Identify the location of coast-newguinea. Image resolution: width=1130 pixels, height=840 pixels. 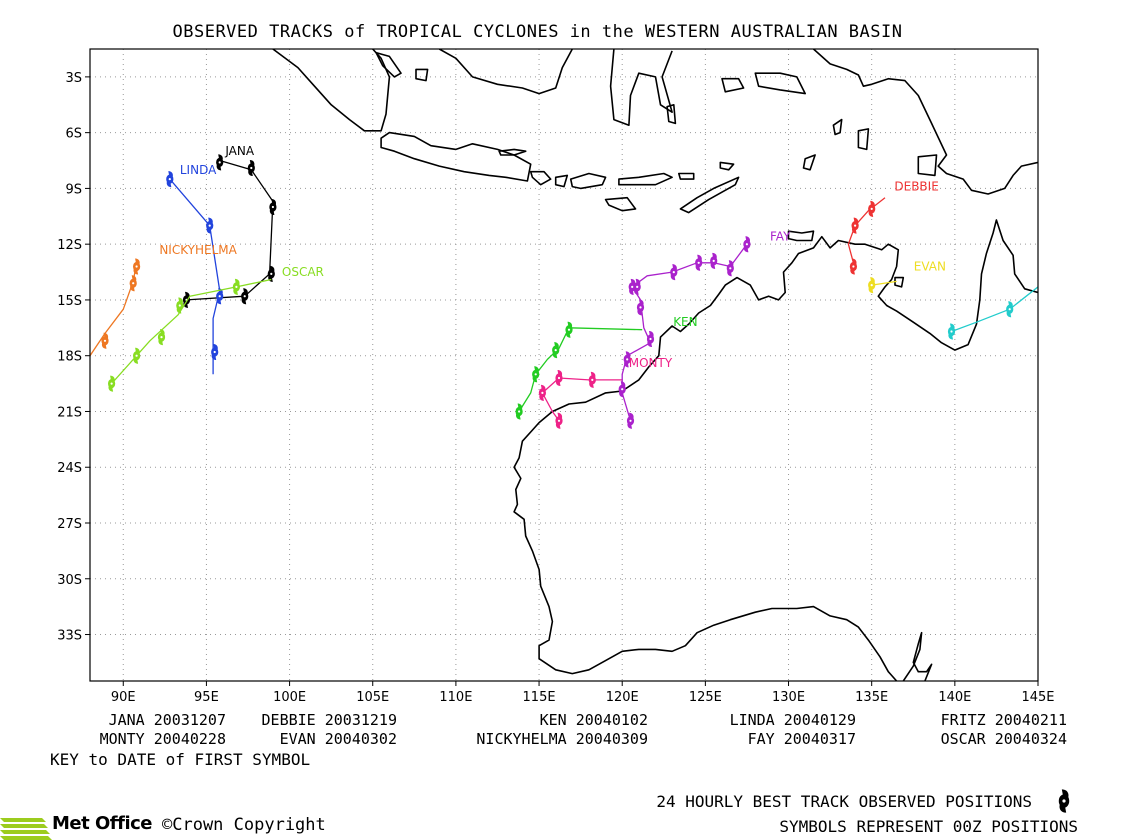
(925, 122).